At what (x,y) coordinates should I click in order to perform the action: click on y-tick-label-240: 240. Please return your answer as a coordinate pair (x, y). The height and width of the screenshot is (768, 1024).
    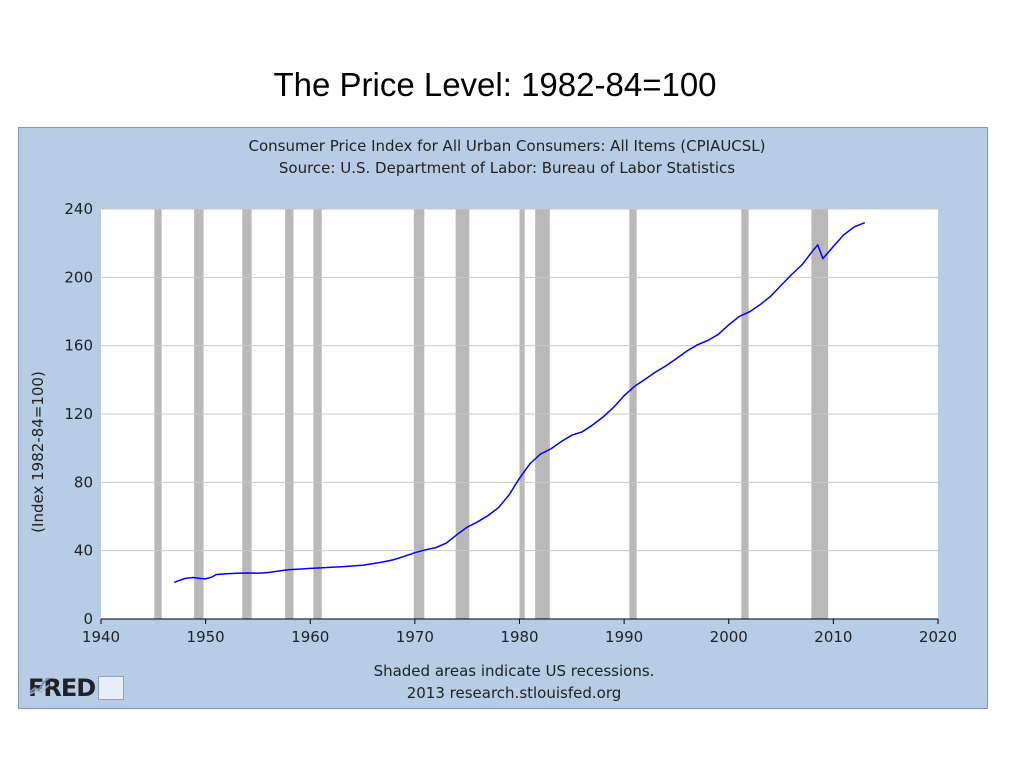
    Looking at the image, I should click on (78, 209).